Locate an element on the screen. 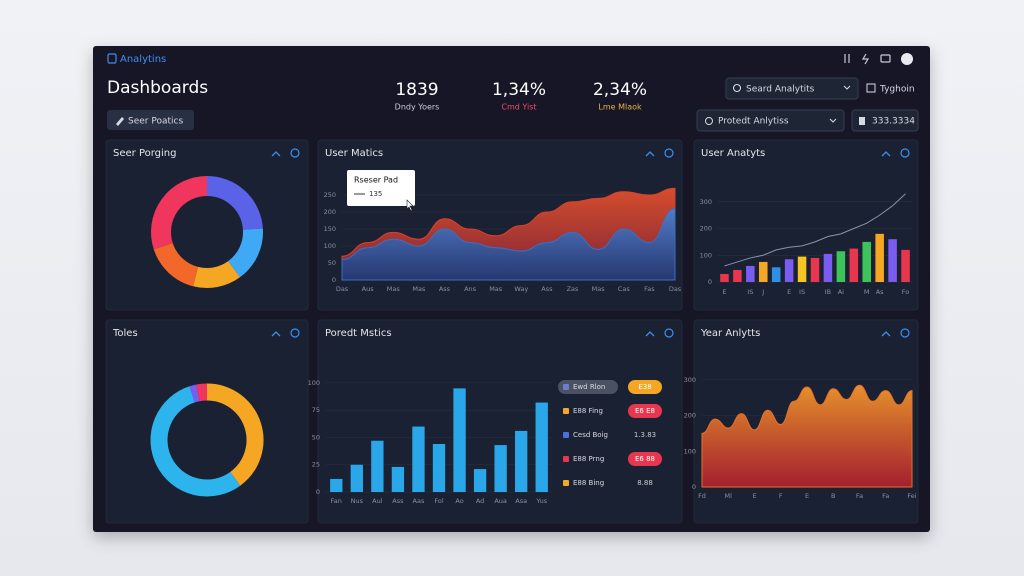 This screenshot has height=576, width=1024. x-tick-label: Zas is located at coordinates (573, 289).